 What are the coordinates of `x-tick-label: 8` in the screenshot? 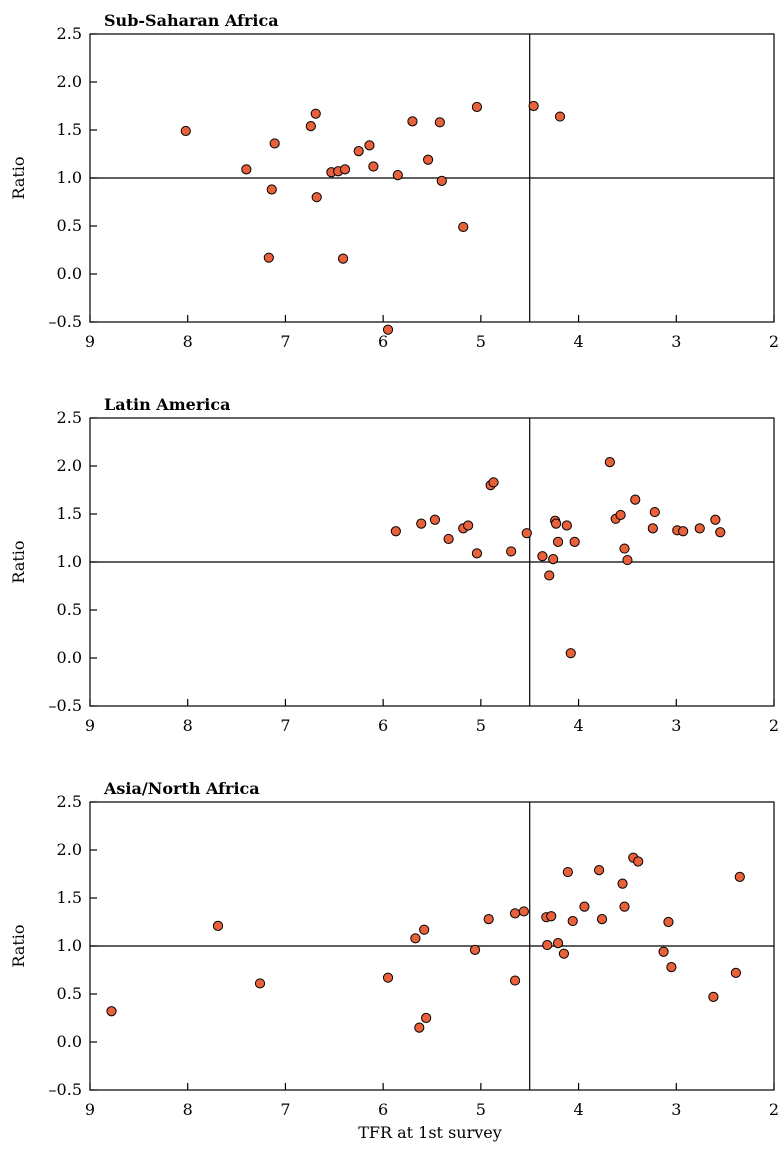 It's located at (188, 1109).